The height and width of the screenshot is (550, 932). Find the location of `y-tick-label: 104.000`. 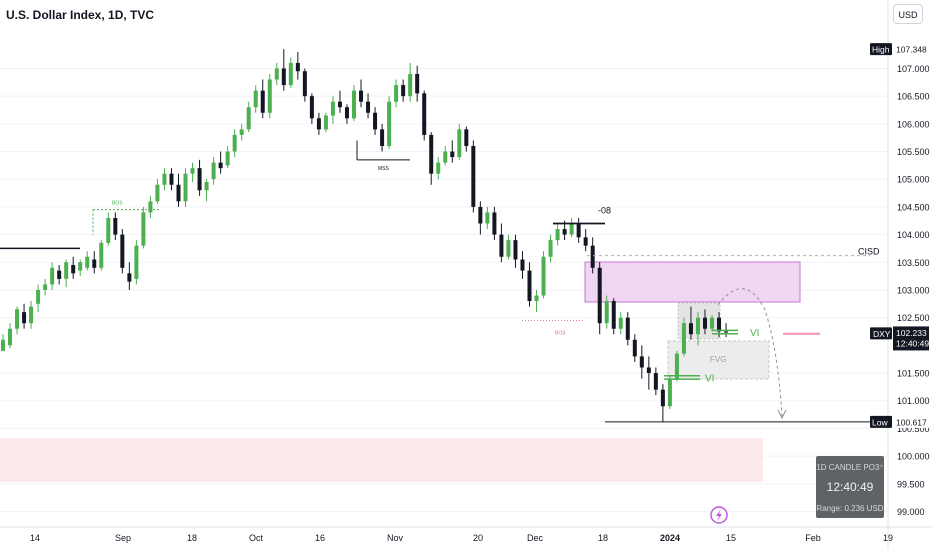

y-tick-label: 104.000 is located at coordinates (913, 235).